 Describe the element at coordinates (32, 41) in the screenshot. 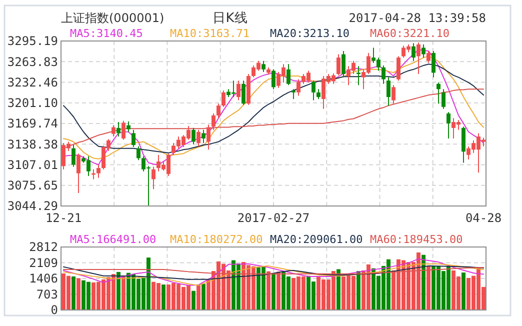

I see `y-tick-label: 3295.19` at that location.